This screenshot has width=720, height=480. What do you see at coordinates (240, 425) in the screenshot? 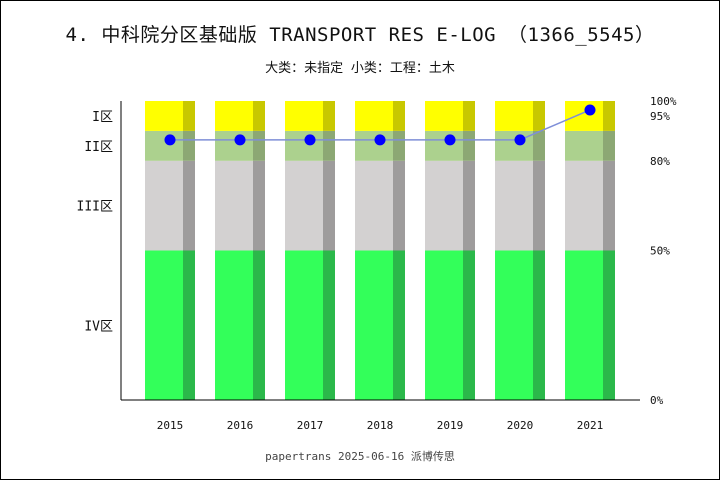
I see `x-tick-label: 2016` at bounding box center [240, 425].